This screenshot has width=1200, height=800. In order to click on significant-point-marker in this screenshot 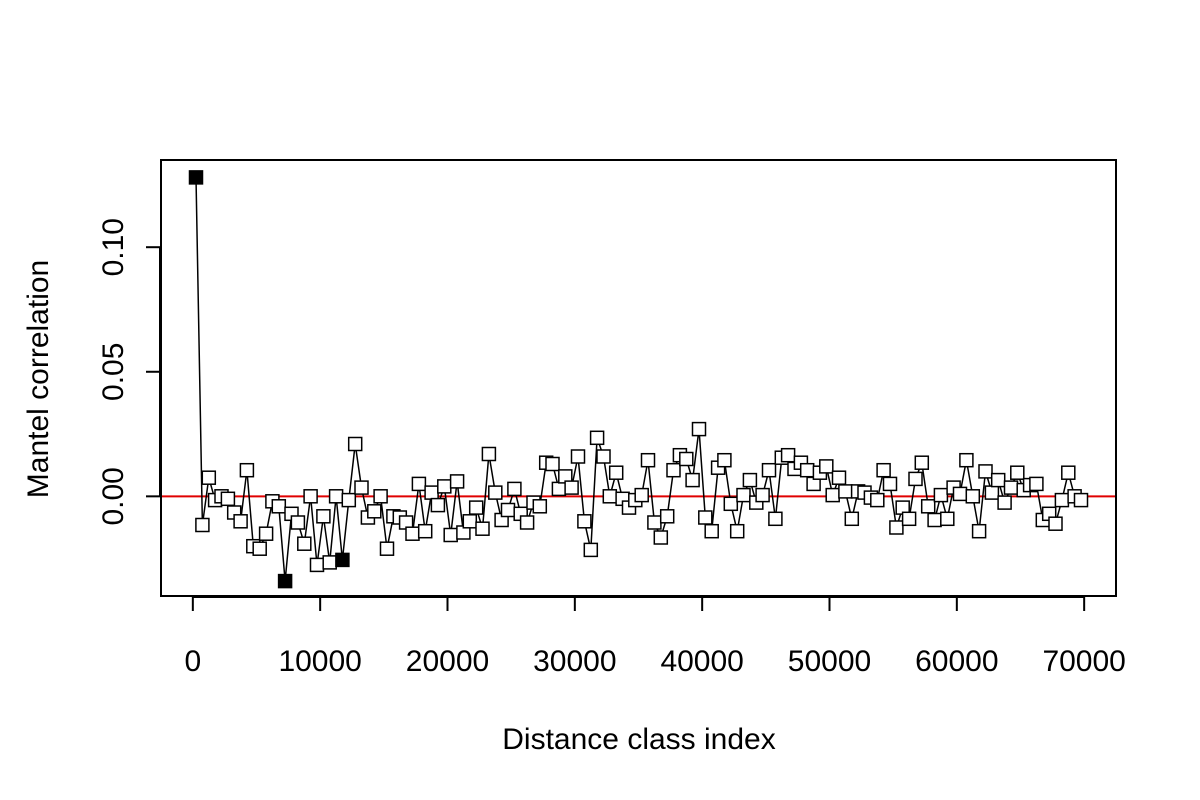, I will do `click(342, 560)`.